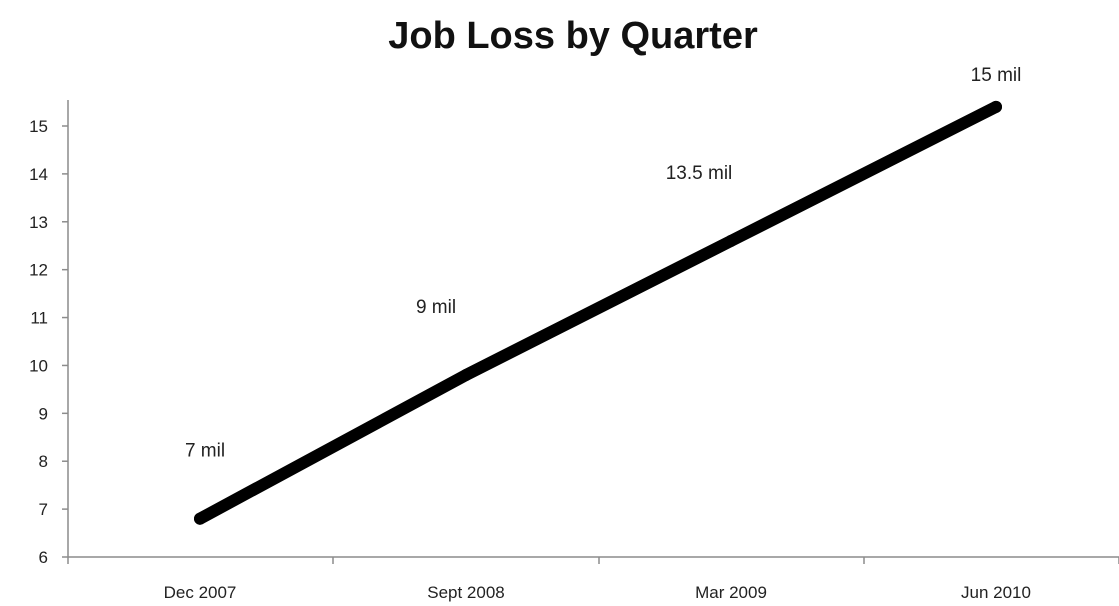  Describe the element at coordinates (49, 333) in the screenshot. I see `y-axis: 6 7 8 9 10 11 12 13 14 15` at that location.